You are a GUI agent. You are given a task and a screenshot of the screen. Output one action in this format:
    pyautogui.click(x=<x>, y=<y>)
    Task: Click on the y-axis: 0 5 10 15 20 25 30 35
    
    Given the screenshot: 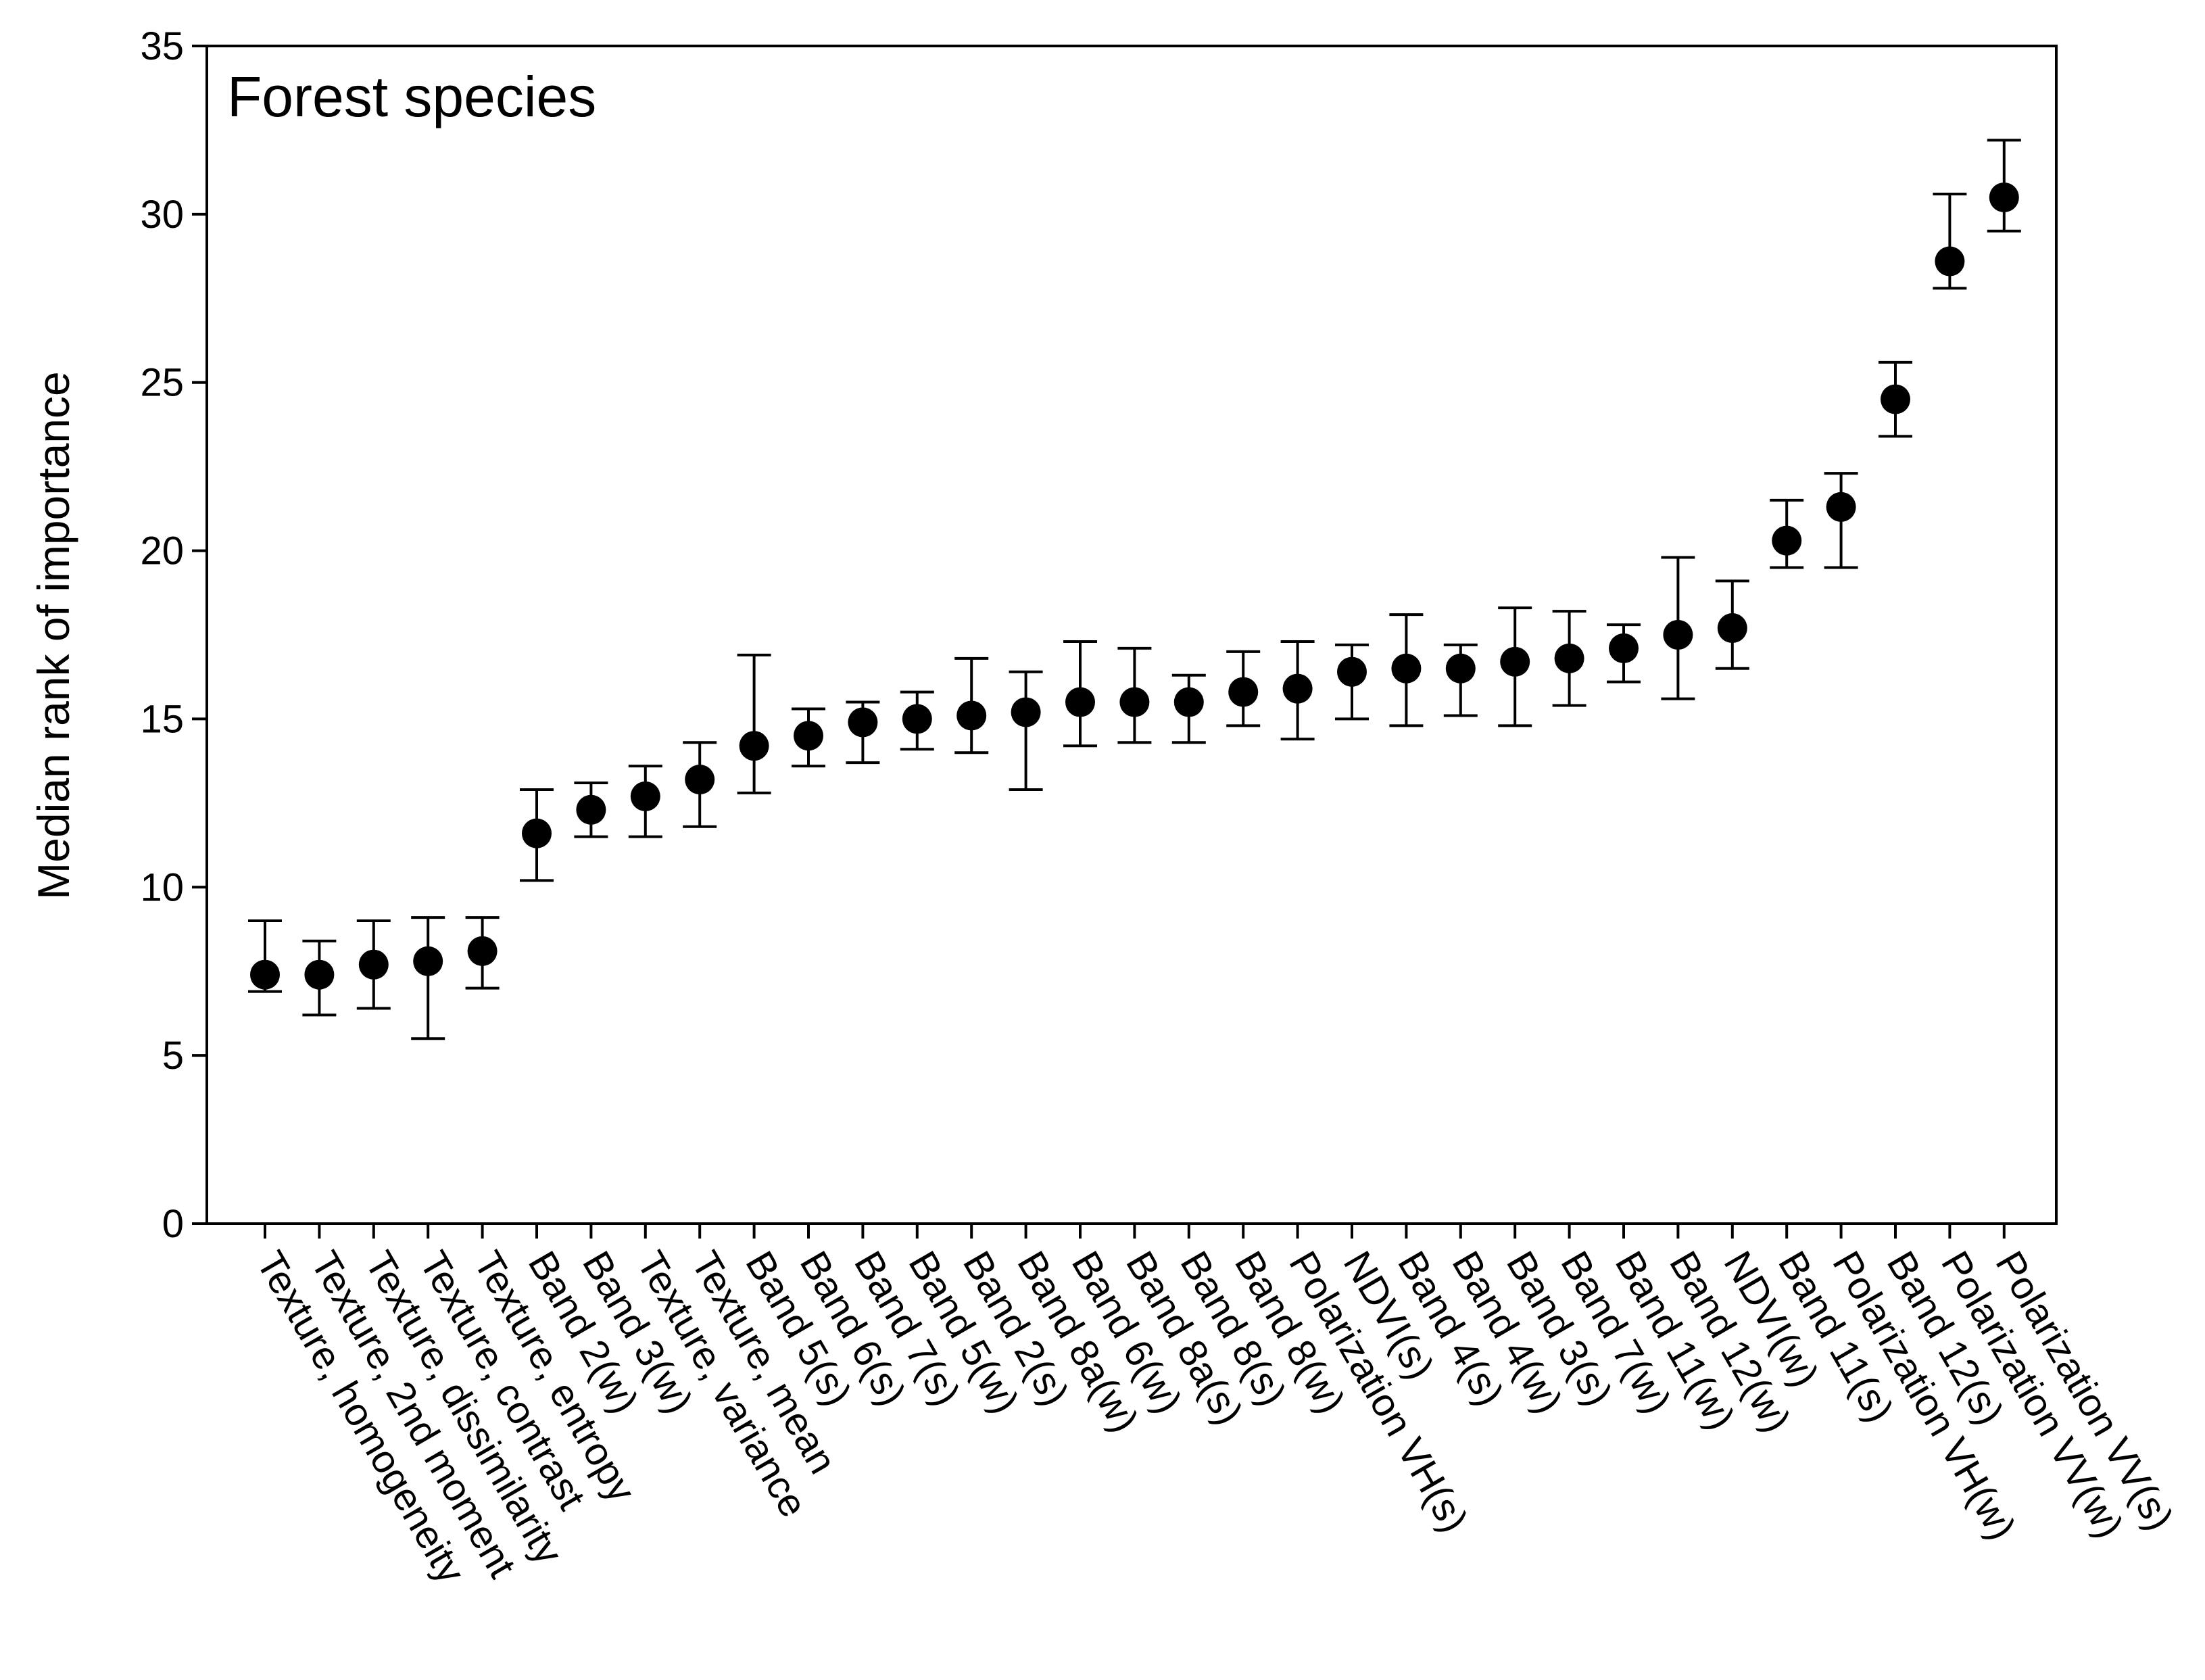 What is the action you would take?
    pyautogui.click(x=174, y=635)
    